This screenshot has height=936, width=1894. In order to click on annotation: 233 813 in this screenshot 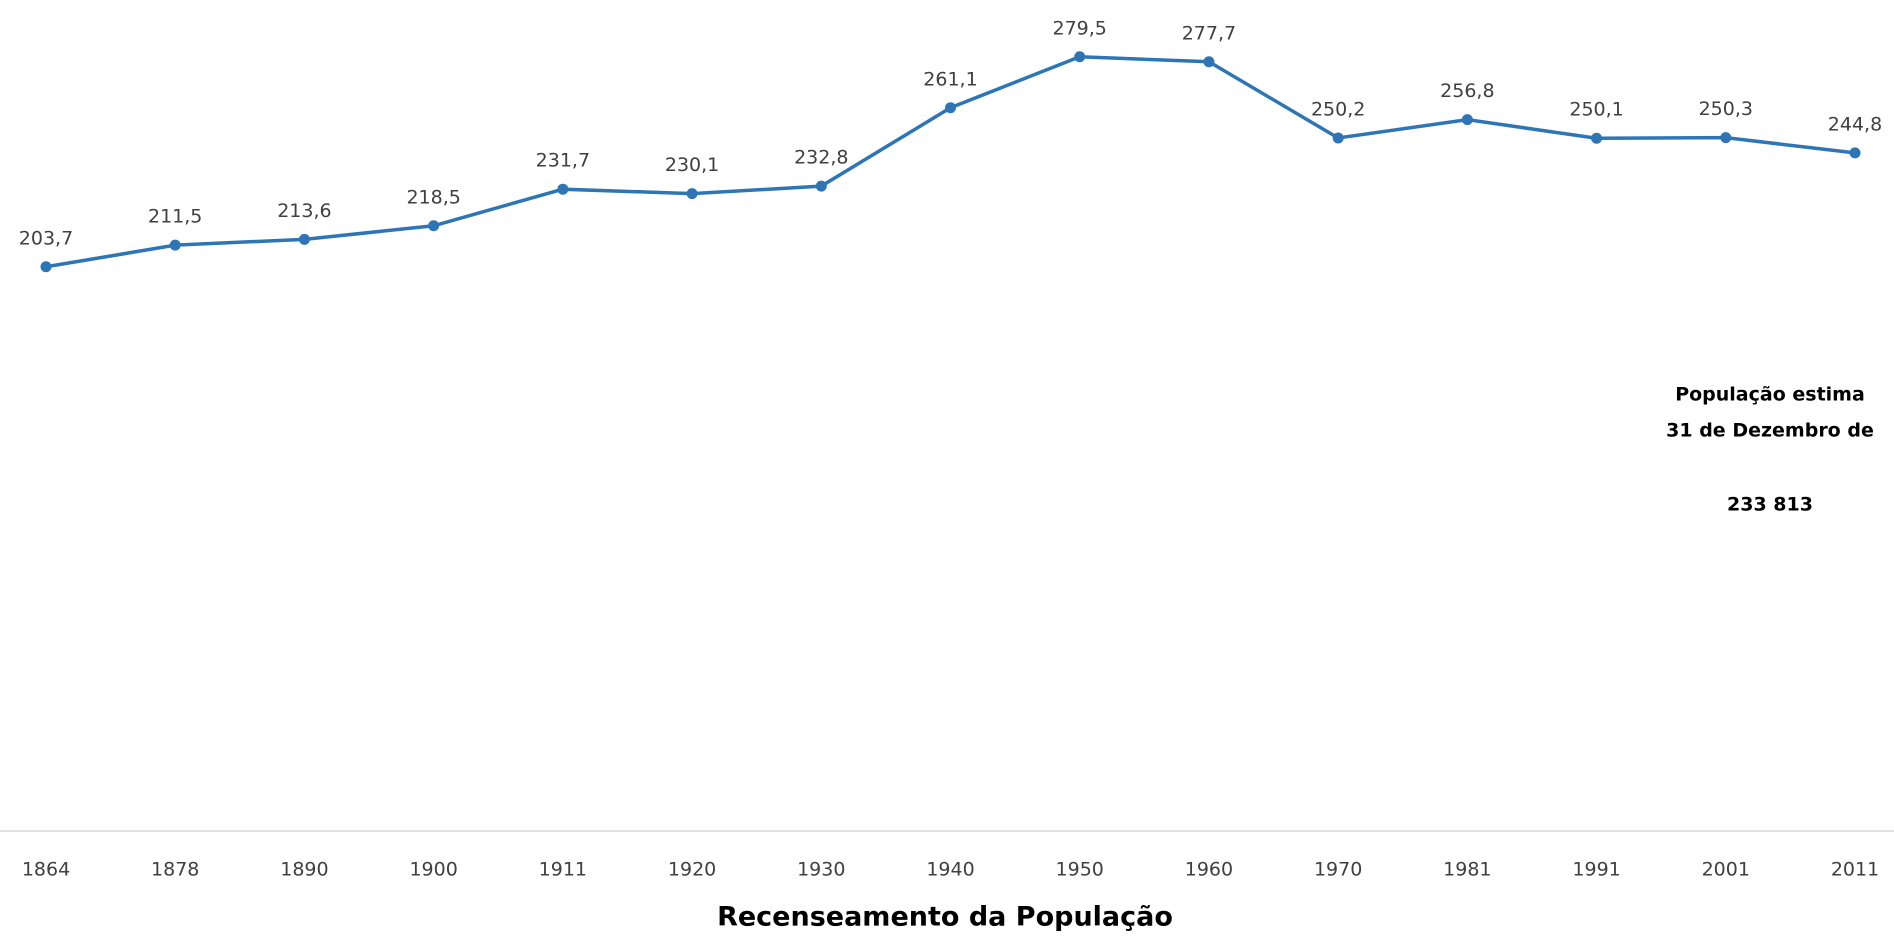, I will do `click(1770, 505)`.